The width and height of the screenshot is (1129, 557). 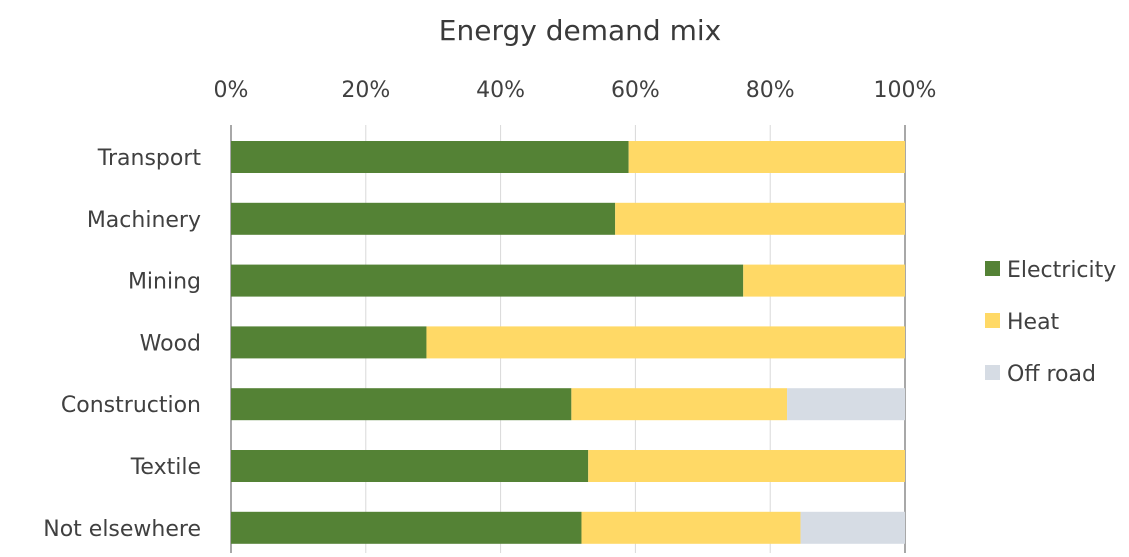 I want to click on x-axis-ticks: 0% 20% 40% 60% 80% 100%, so click(x=575, y=90).